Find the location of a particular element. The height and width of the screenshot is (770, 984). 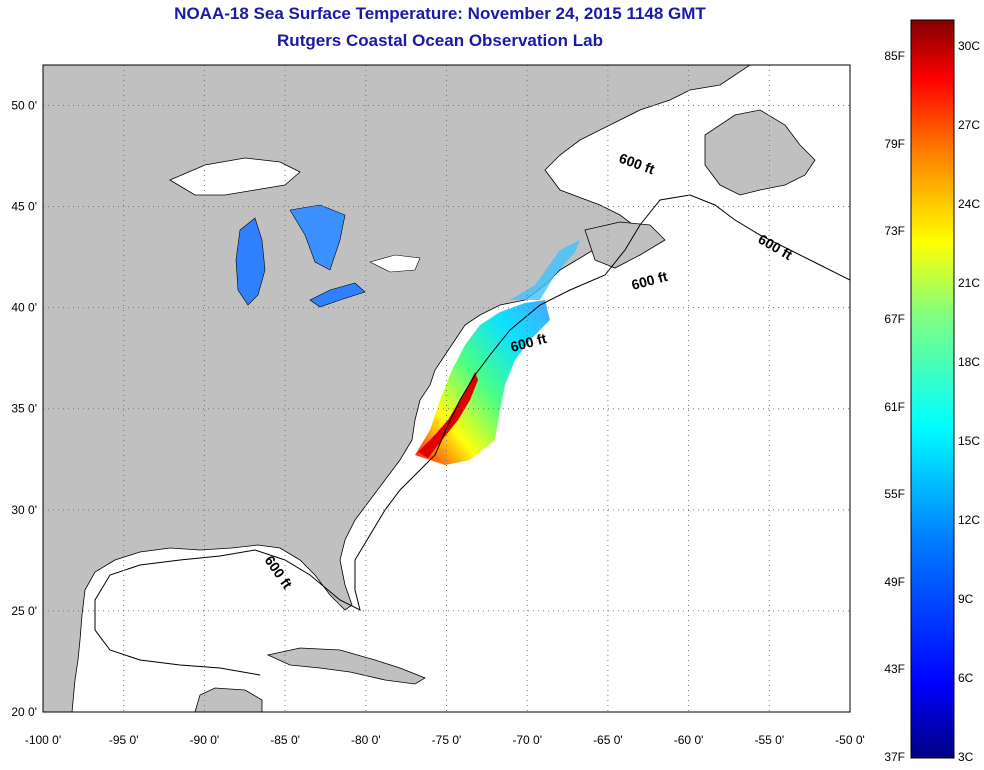

colorbar-c-label: 18C is located at coordinates (969, 362).